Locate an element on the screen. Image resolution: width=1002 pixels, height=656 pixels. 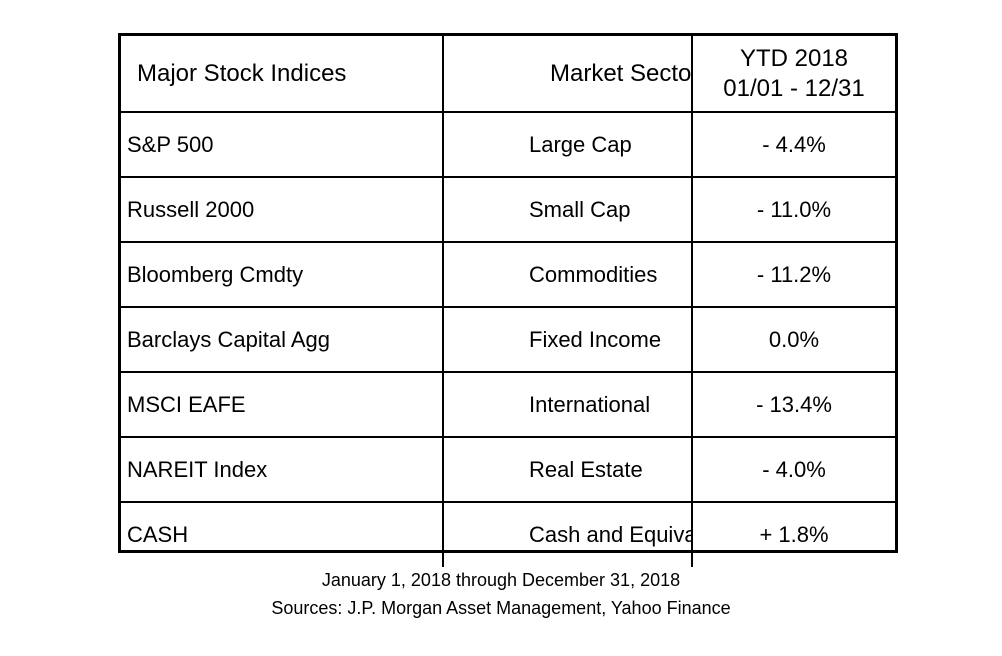
table-row: CASH Cash and Equivalent + 1.8% is located at coordinates (508, 534).